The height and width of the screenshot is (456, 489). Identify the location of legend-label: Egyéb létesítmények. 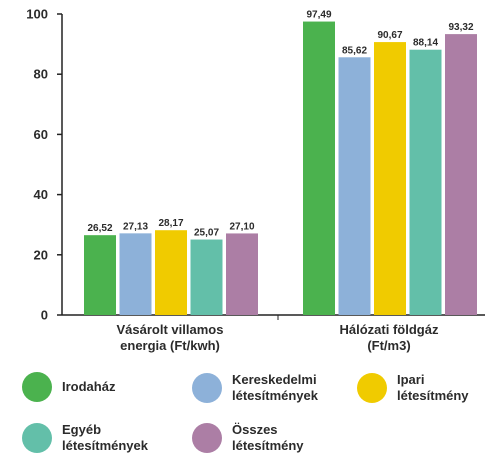
(117, 438).